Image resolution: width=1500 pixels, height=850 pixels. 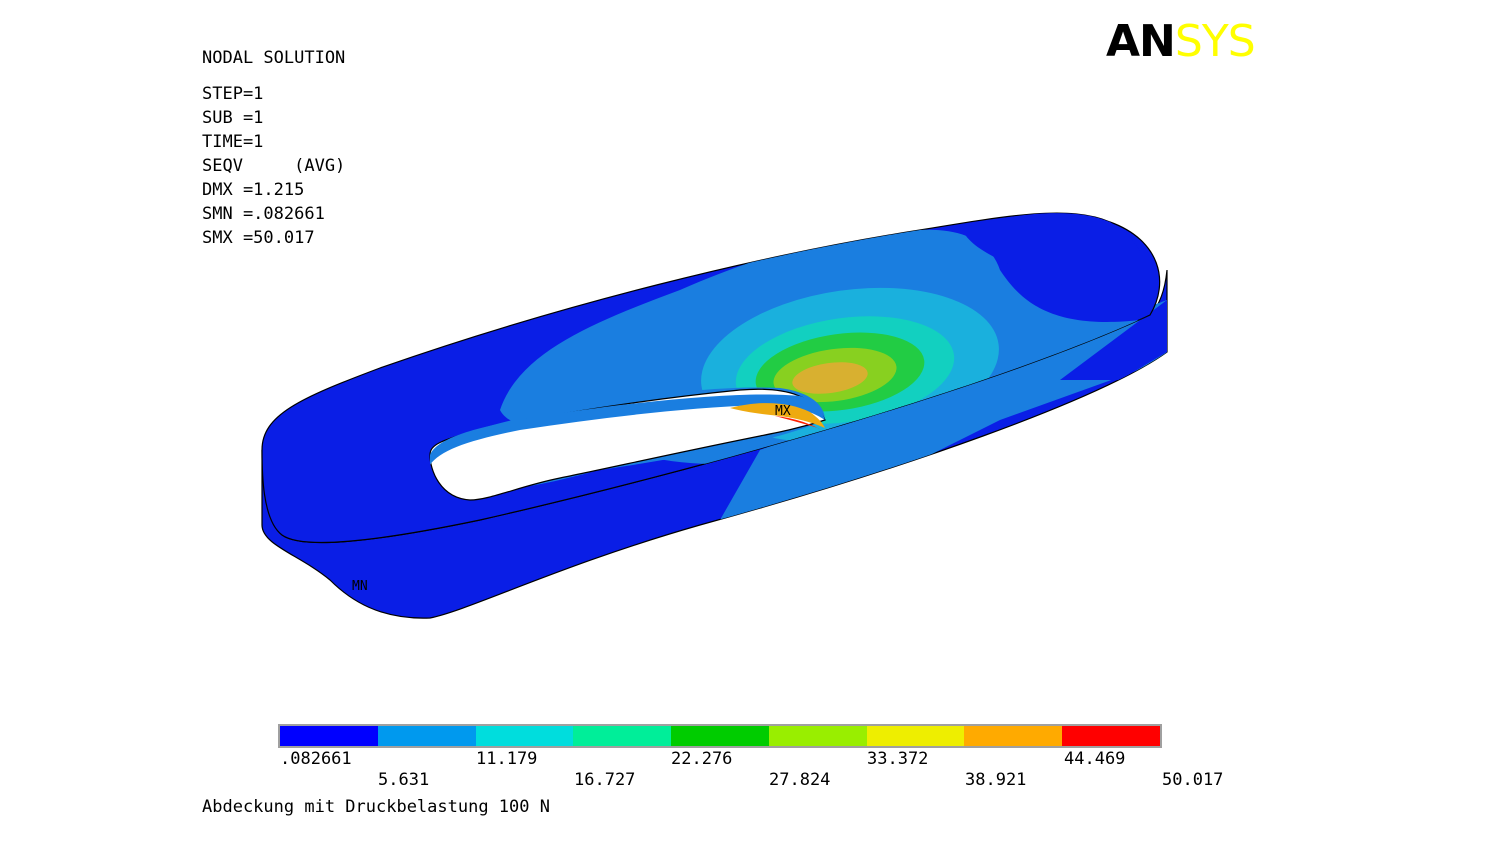 What do you see at coordinates (253, 190) in the screenshot?
I see `info-dmx: DMX =1.215` at bounding box center [253, 190].